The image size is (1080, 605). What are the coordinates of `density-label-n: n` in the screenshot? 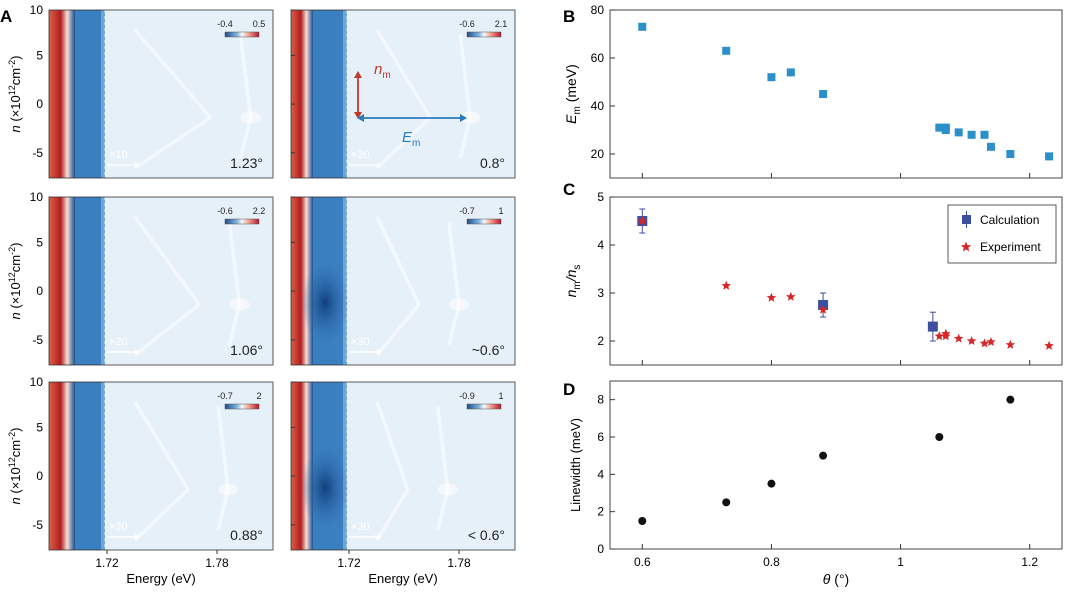 It's located at (15, 128).